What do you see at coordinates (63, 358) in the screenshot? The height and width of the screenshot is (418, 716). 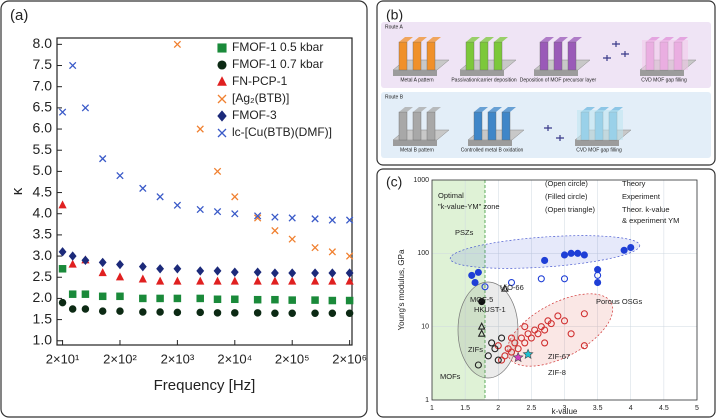 I see `x-tick-label: 2×10¹` at bounding box center [63, 358].